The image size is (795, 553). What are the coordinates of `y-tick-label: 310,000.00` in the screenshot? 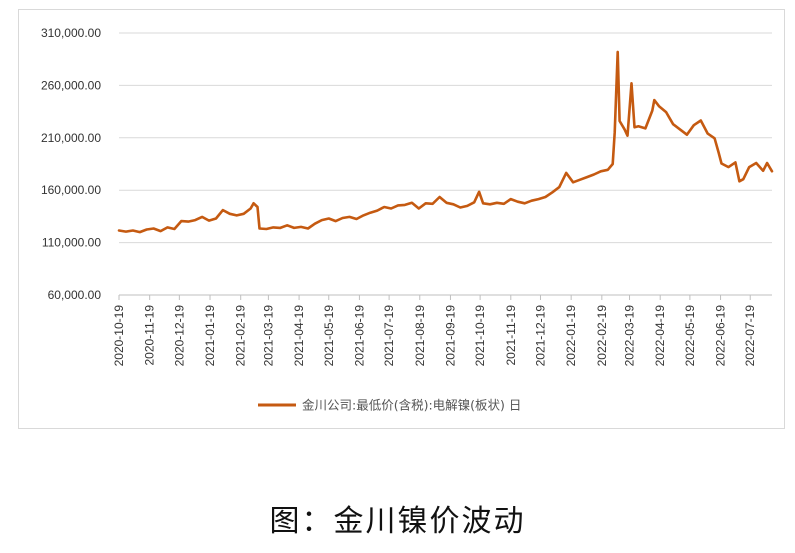 It's located at (71, 33).